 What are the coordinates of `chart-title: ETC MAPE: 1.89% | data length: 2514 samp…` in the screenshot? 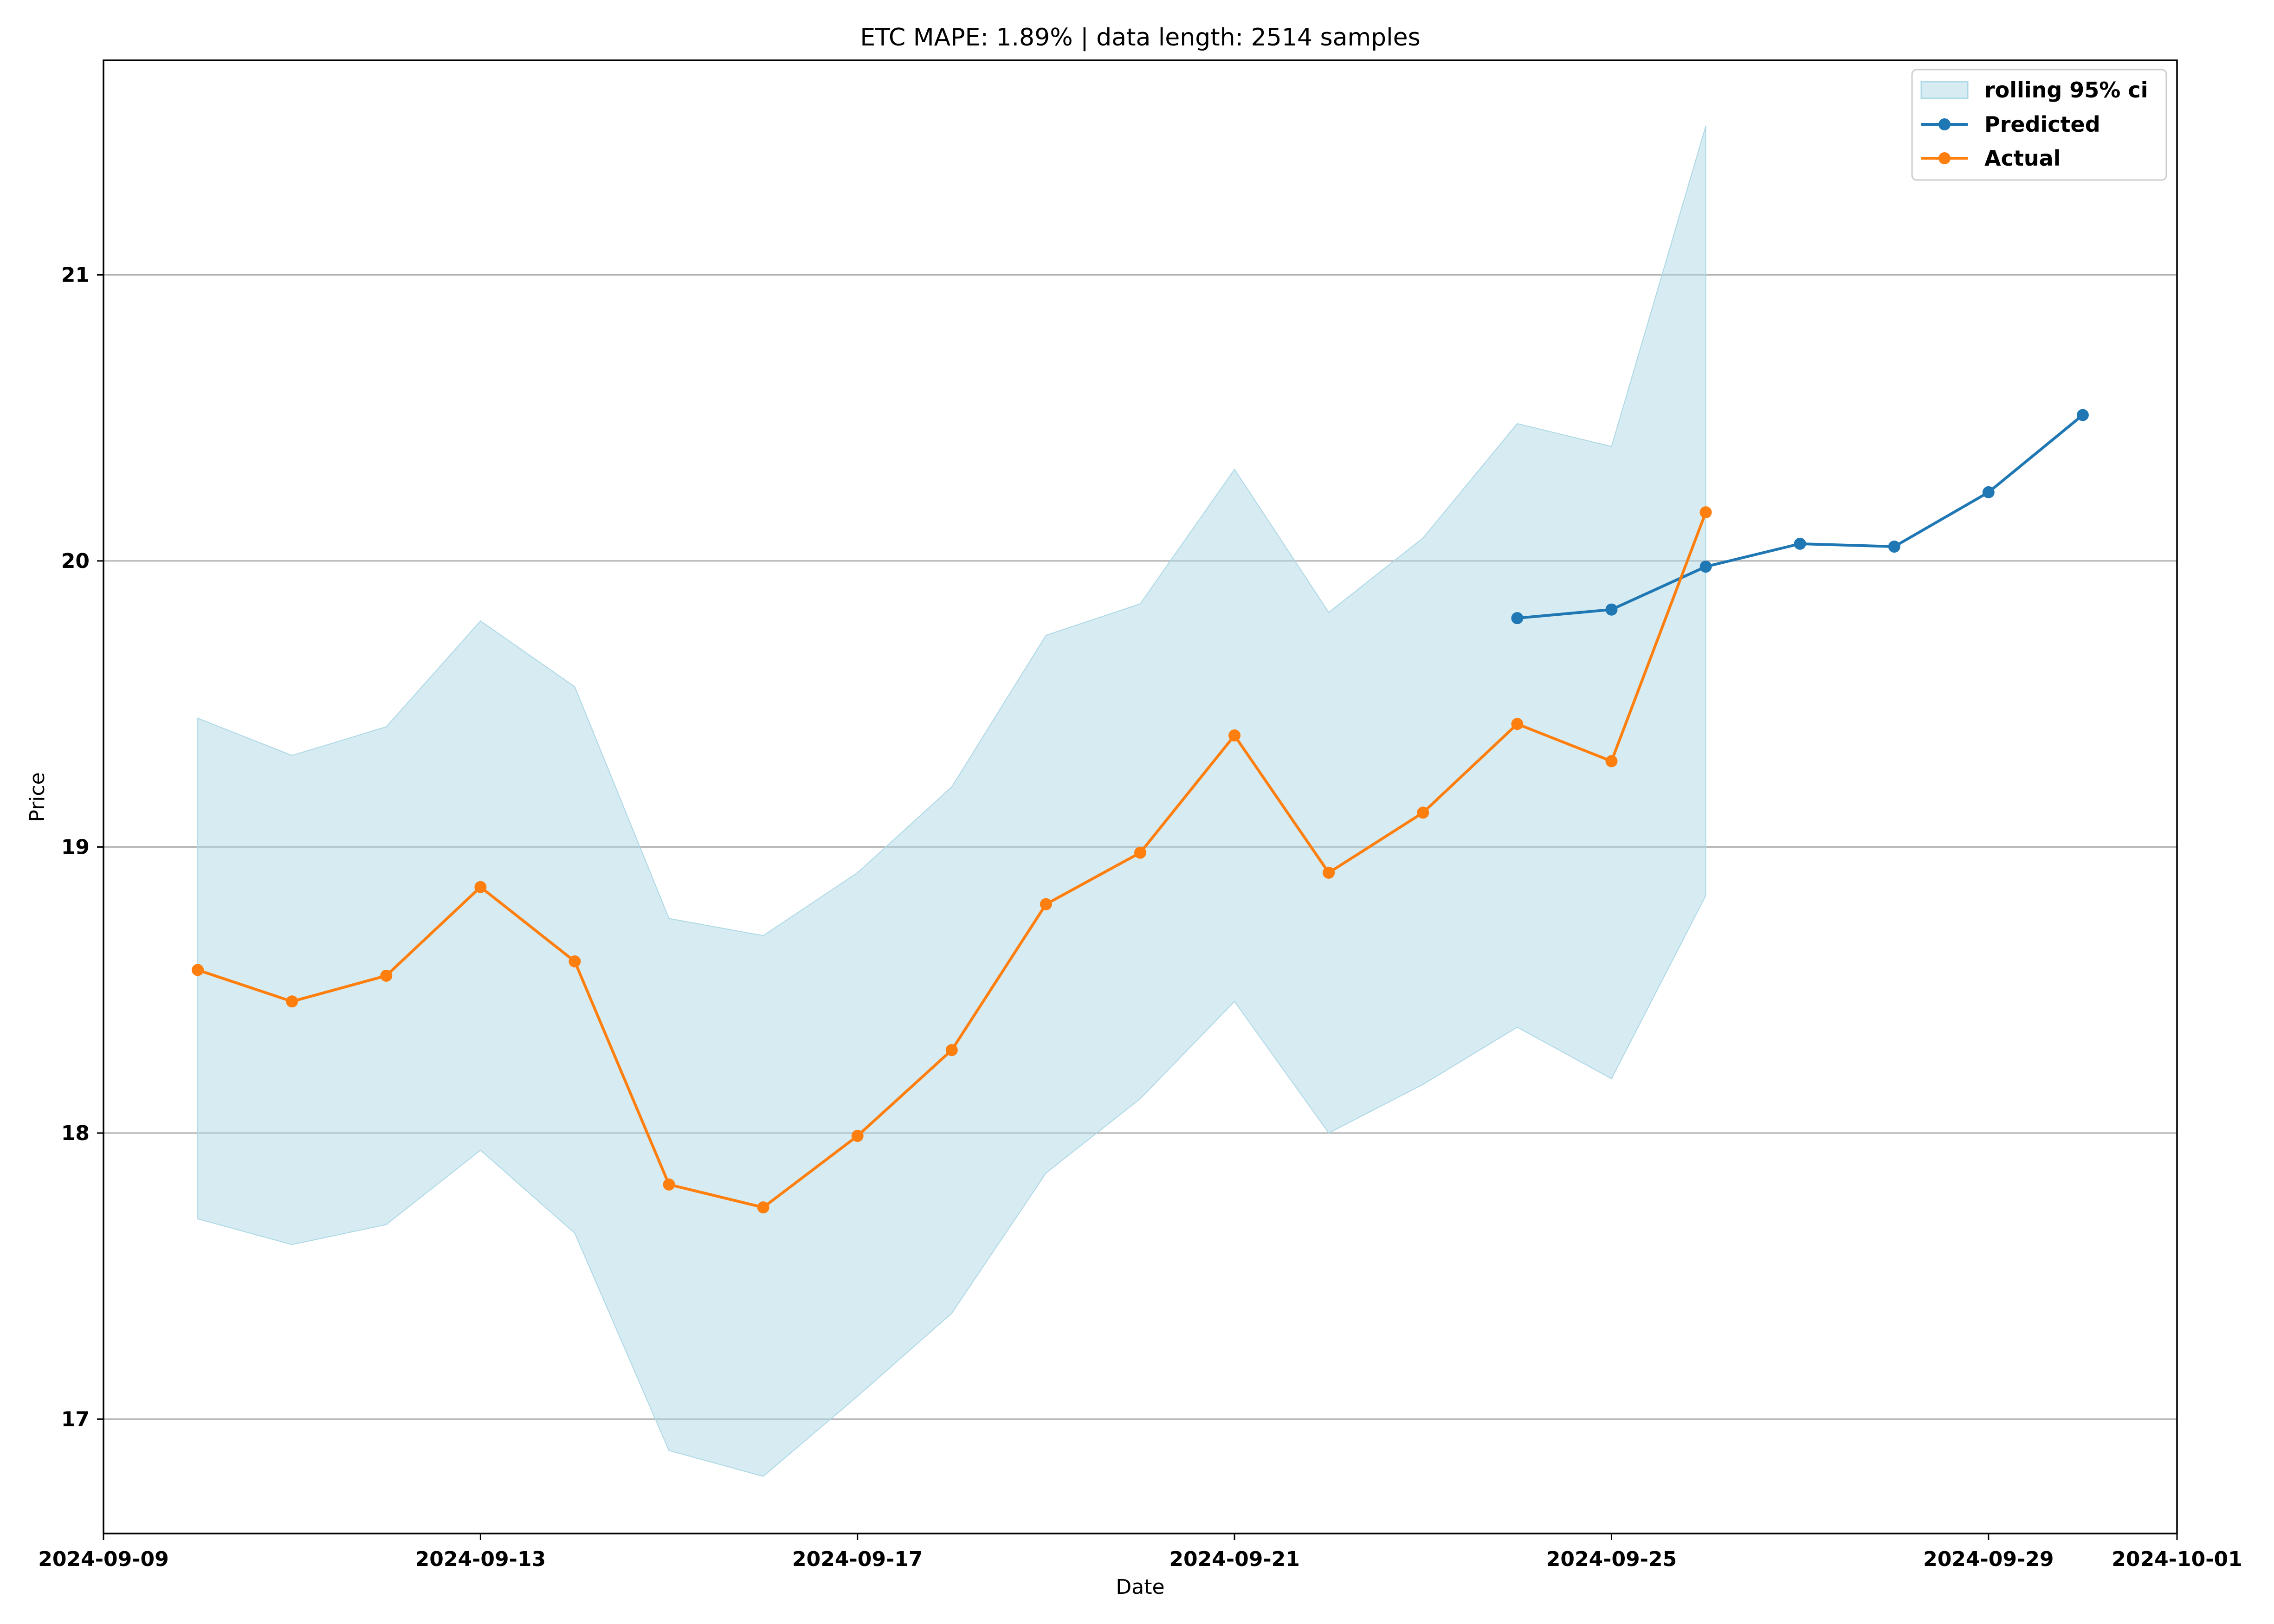 It's located at (1140, 38).